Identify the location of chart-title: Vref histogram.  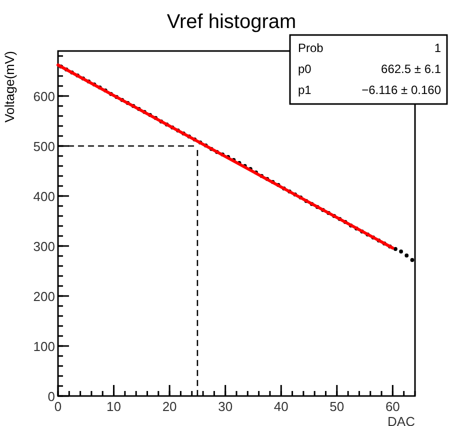
(231, 22).